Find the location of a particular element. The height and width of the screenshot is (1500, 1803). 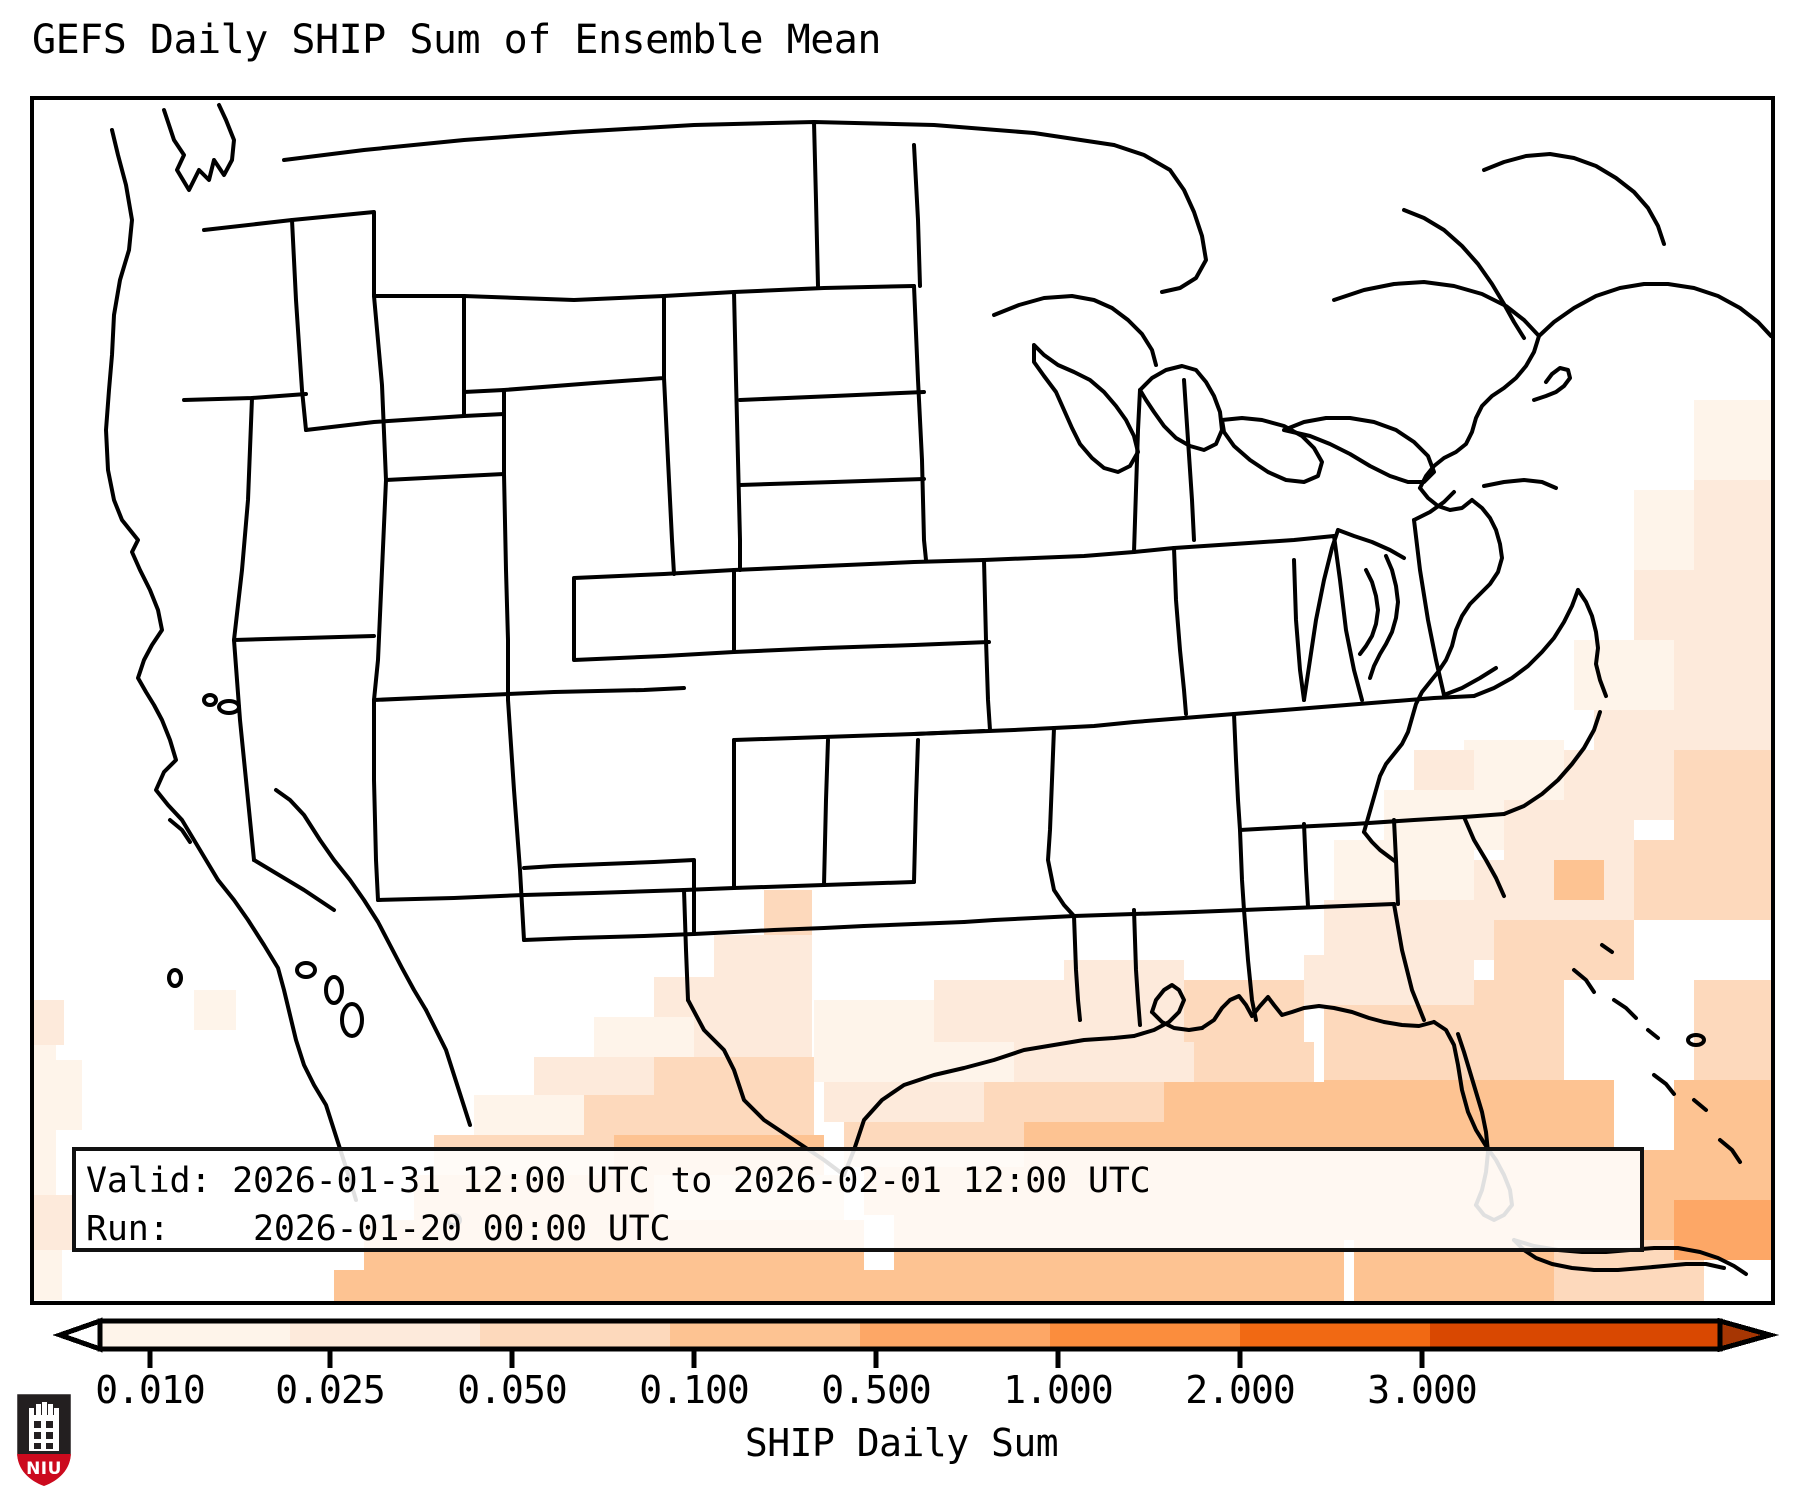

colorbar-tick-4: 0.500 is located at coordinates (876, 1390).